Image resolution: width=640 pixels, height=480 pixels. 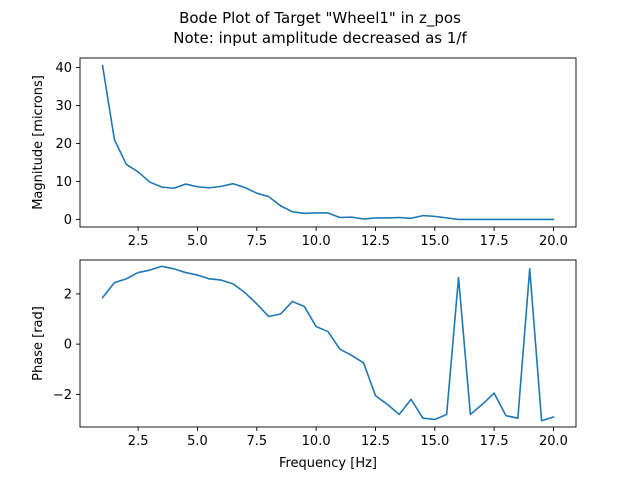 What do you see at coordinates (553, 441) in the screenshot?
I see `phase-xtick-label: 20.0` at bounding box center [553, 441].